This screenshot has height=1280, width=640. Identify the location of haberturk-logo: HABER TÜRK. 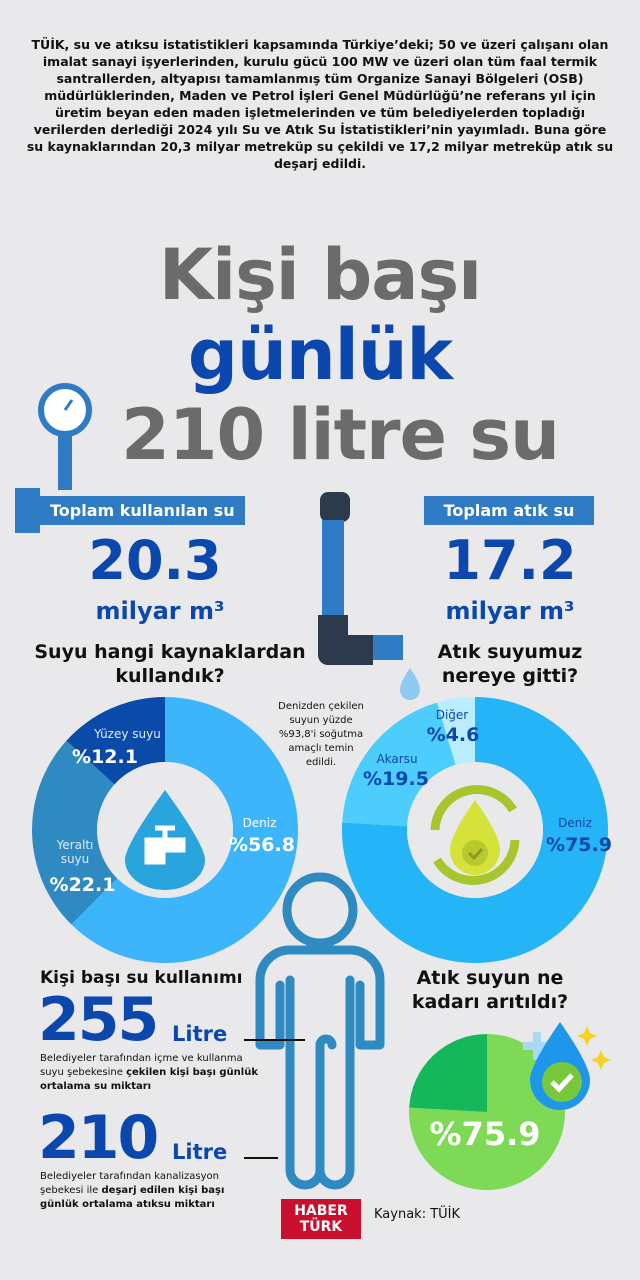
(321, 1219).